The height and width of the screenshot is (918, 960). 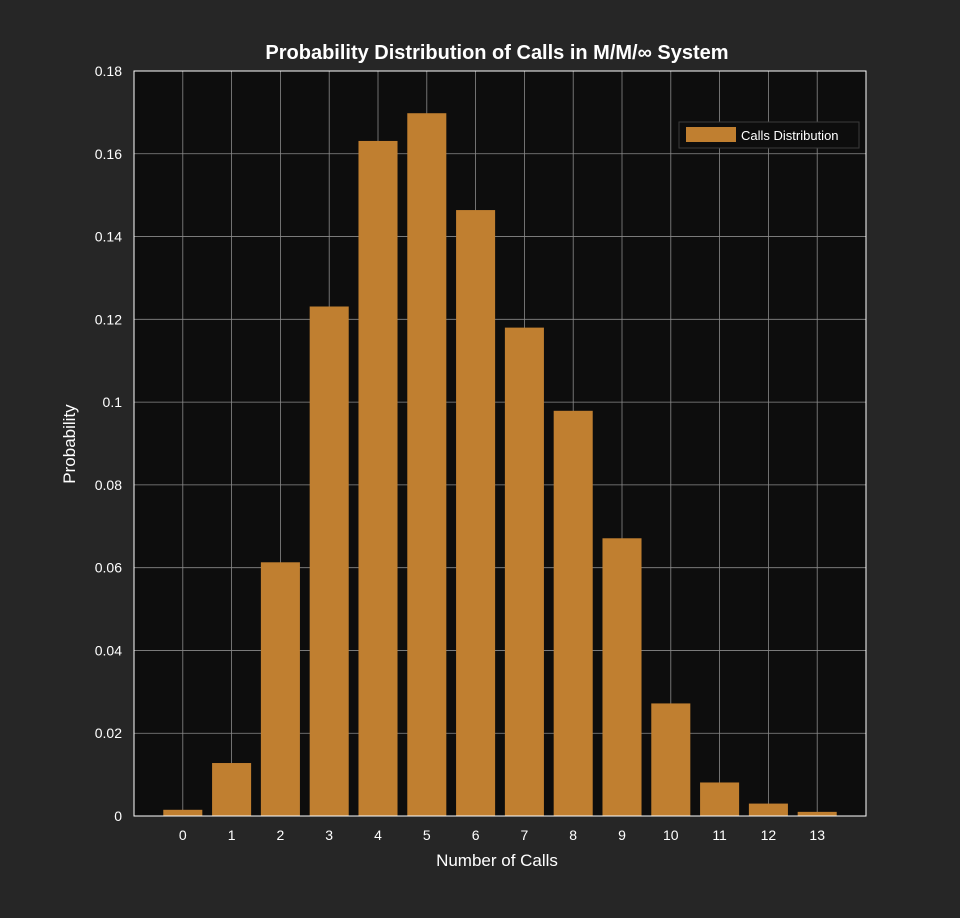 What do you see at coordinates (817, 835) in the screenshot?
I see `x-tick-label: 13` at bounding box center [817, 835].